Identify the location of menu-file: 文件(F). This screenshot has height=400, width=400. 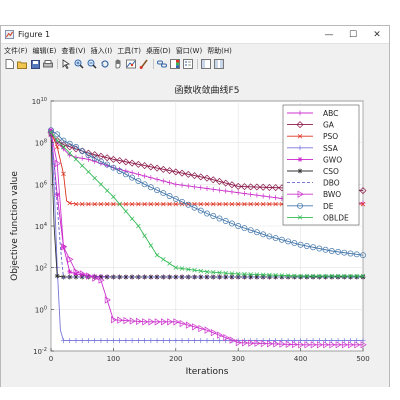
(16, 50).